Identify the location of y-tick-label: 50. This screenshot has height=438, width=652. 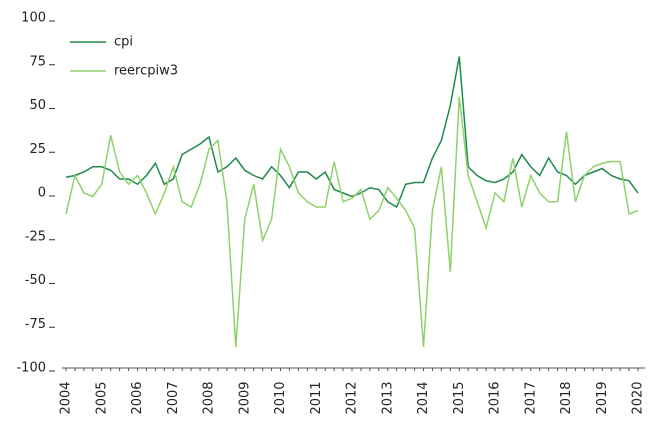
(37, 105).